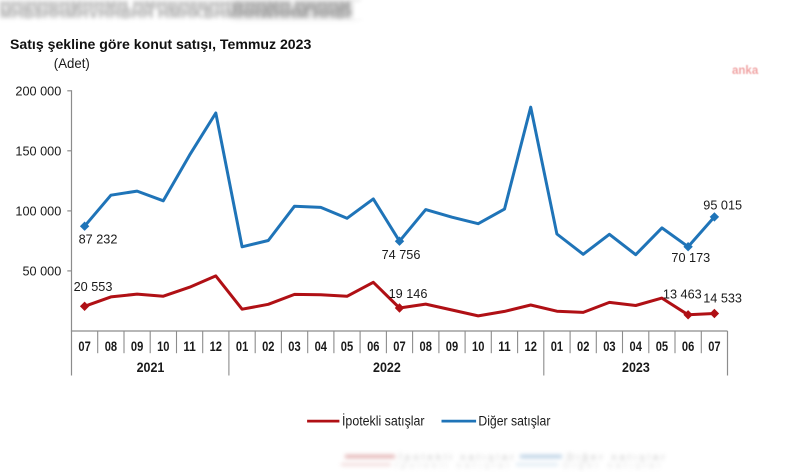  What do you see at coordinates (38, 212) in the screenshot?
I see `svg-text: 100 000` at bounding box center [38, 212].